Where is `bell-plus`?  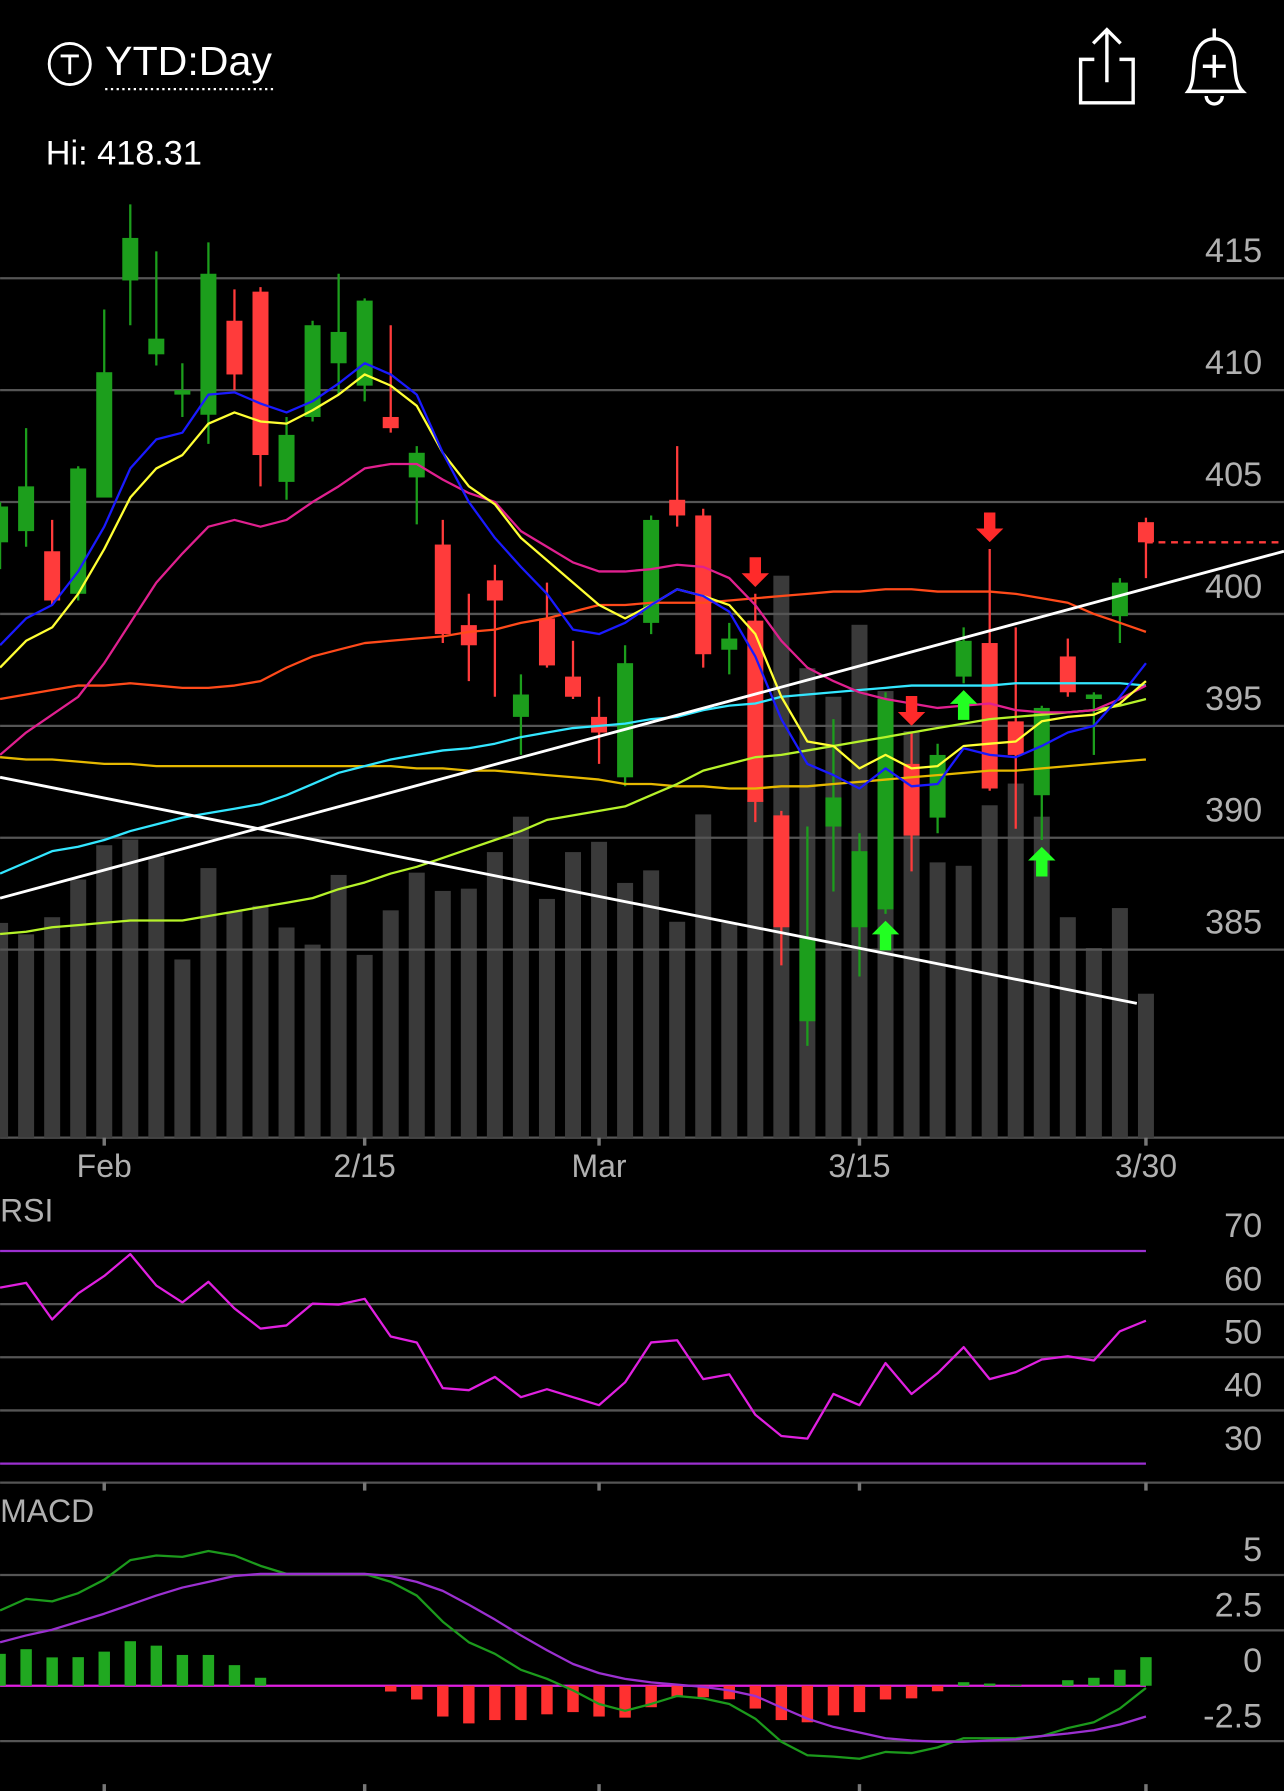 bell-plus is located at coordinates (1214, 67).